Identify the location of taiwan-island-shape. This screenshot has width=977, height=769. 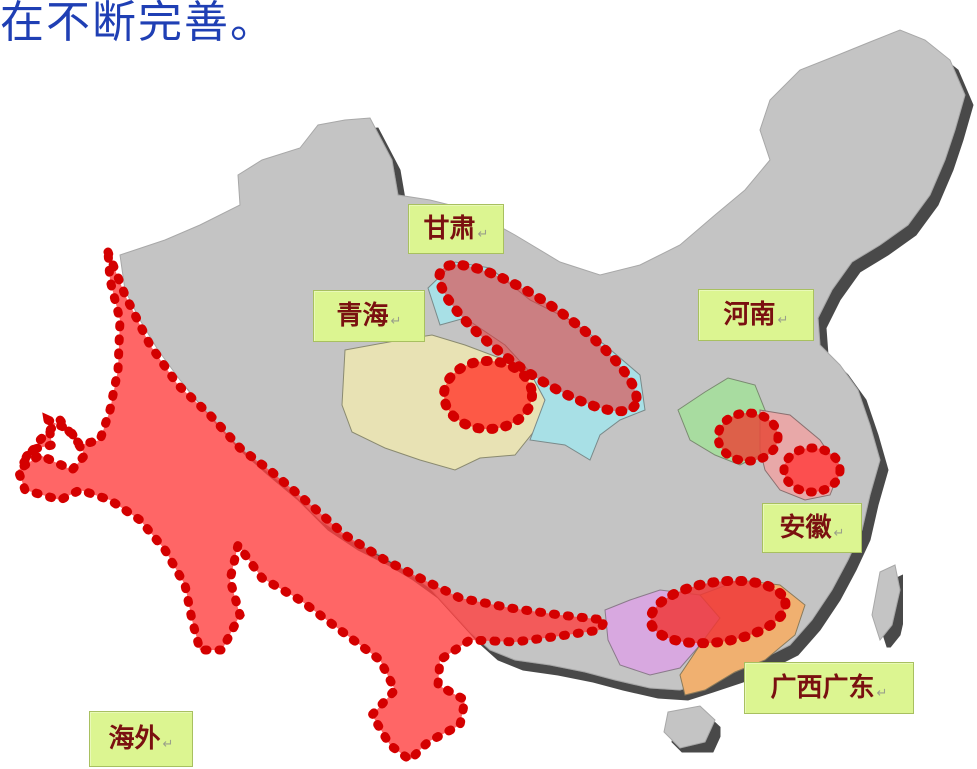
(886, 603).